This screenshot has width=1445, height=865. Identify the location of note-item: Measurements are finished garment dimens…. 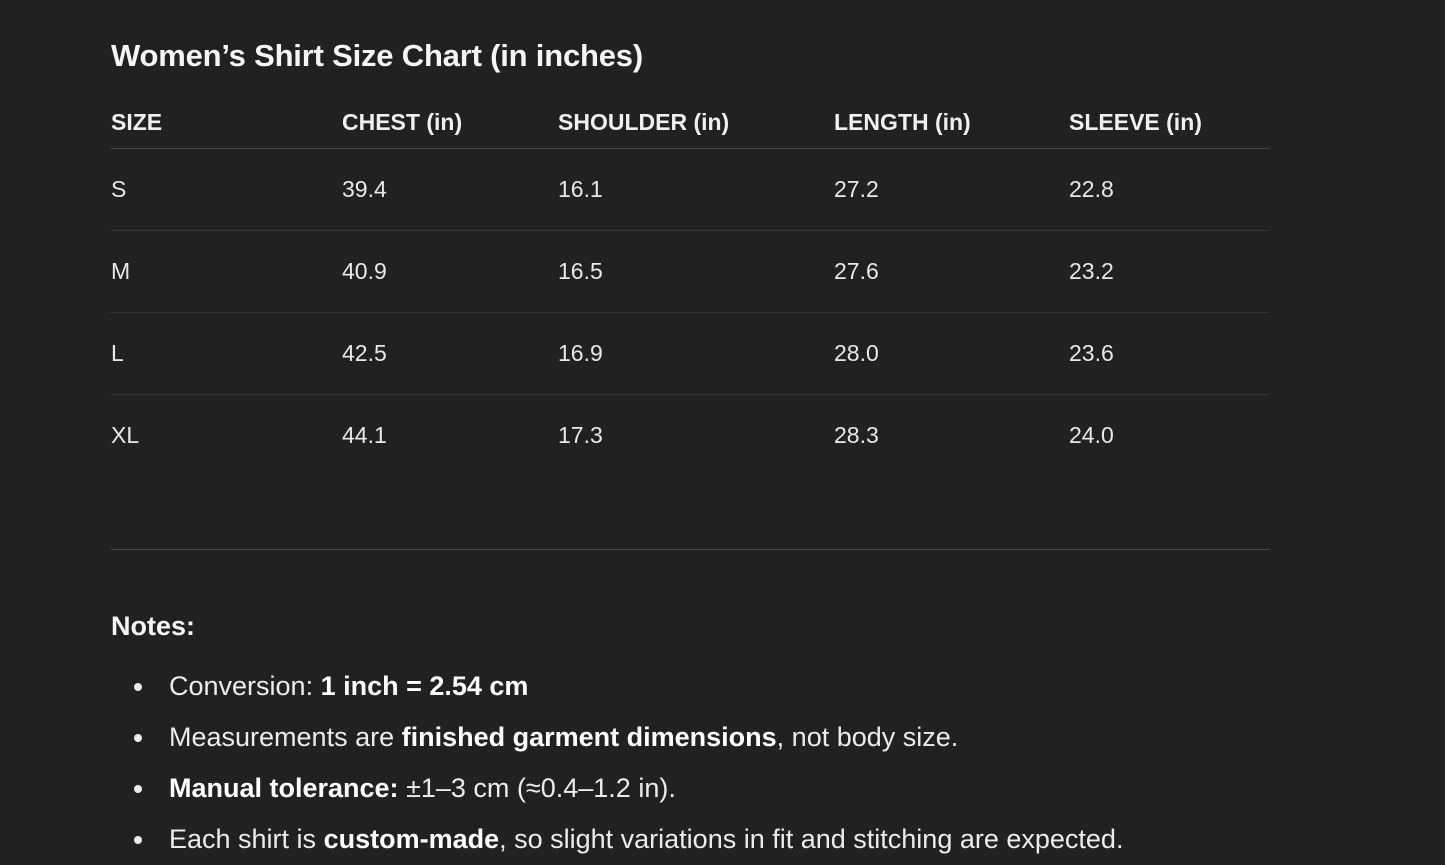
(628, 737).